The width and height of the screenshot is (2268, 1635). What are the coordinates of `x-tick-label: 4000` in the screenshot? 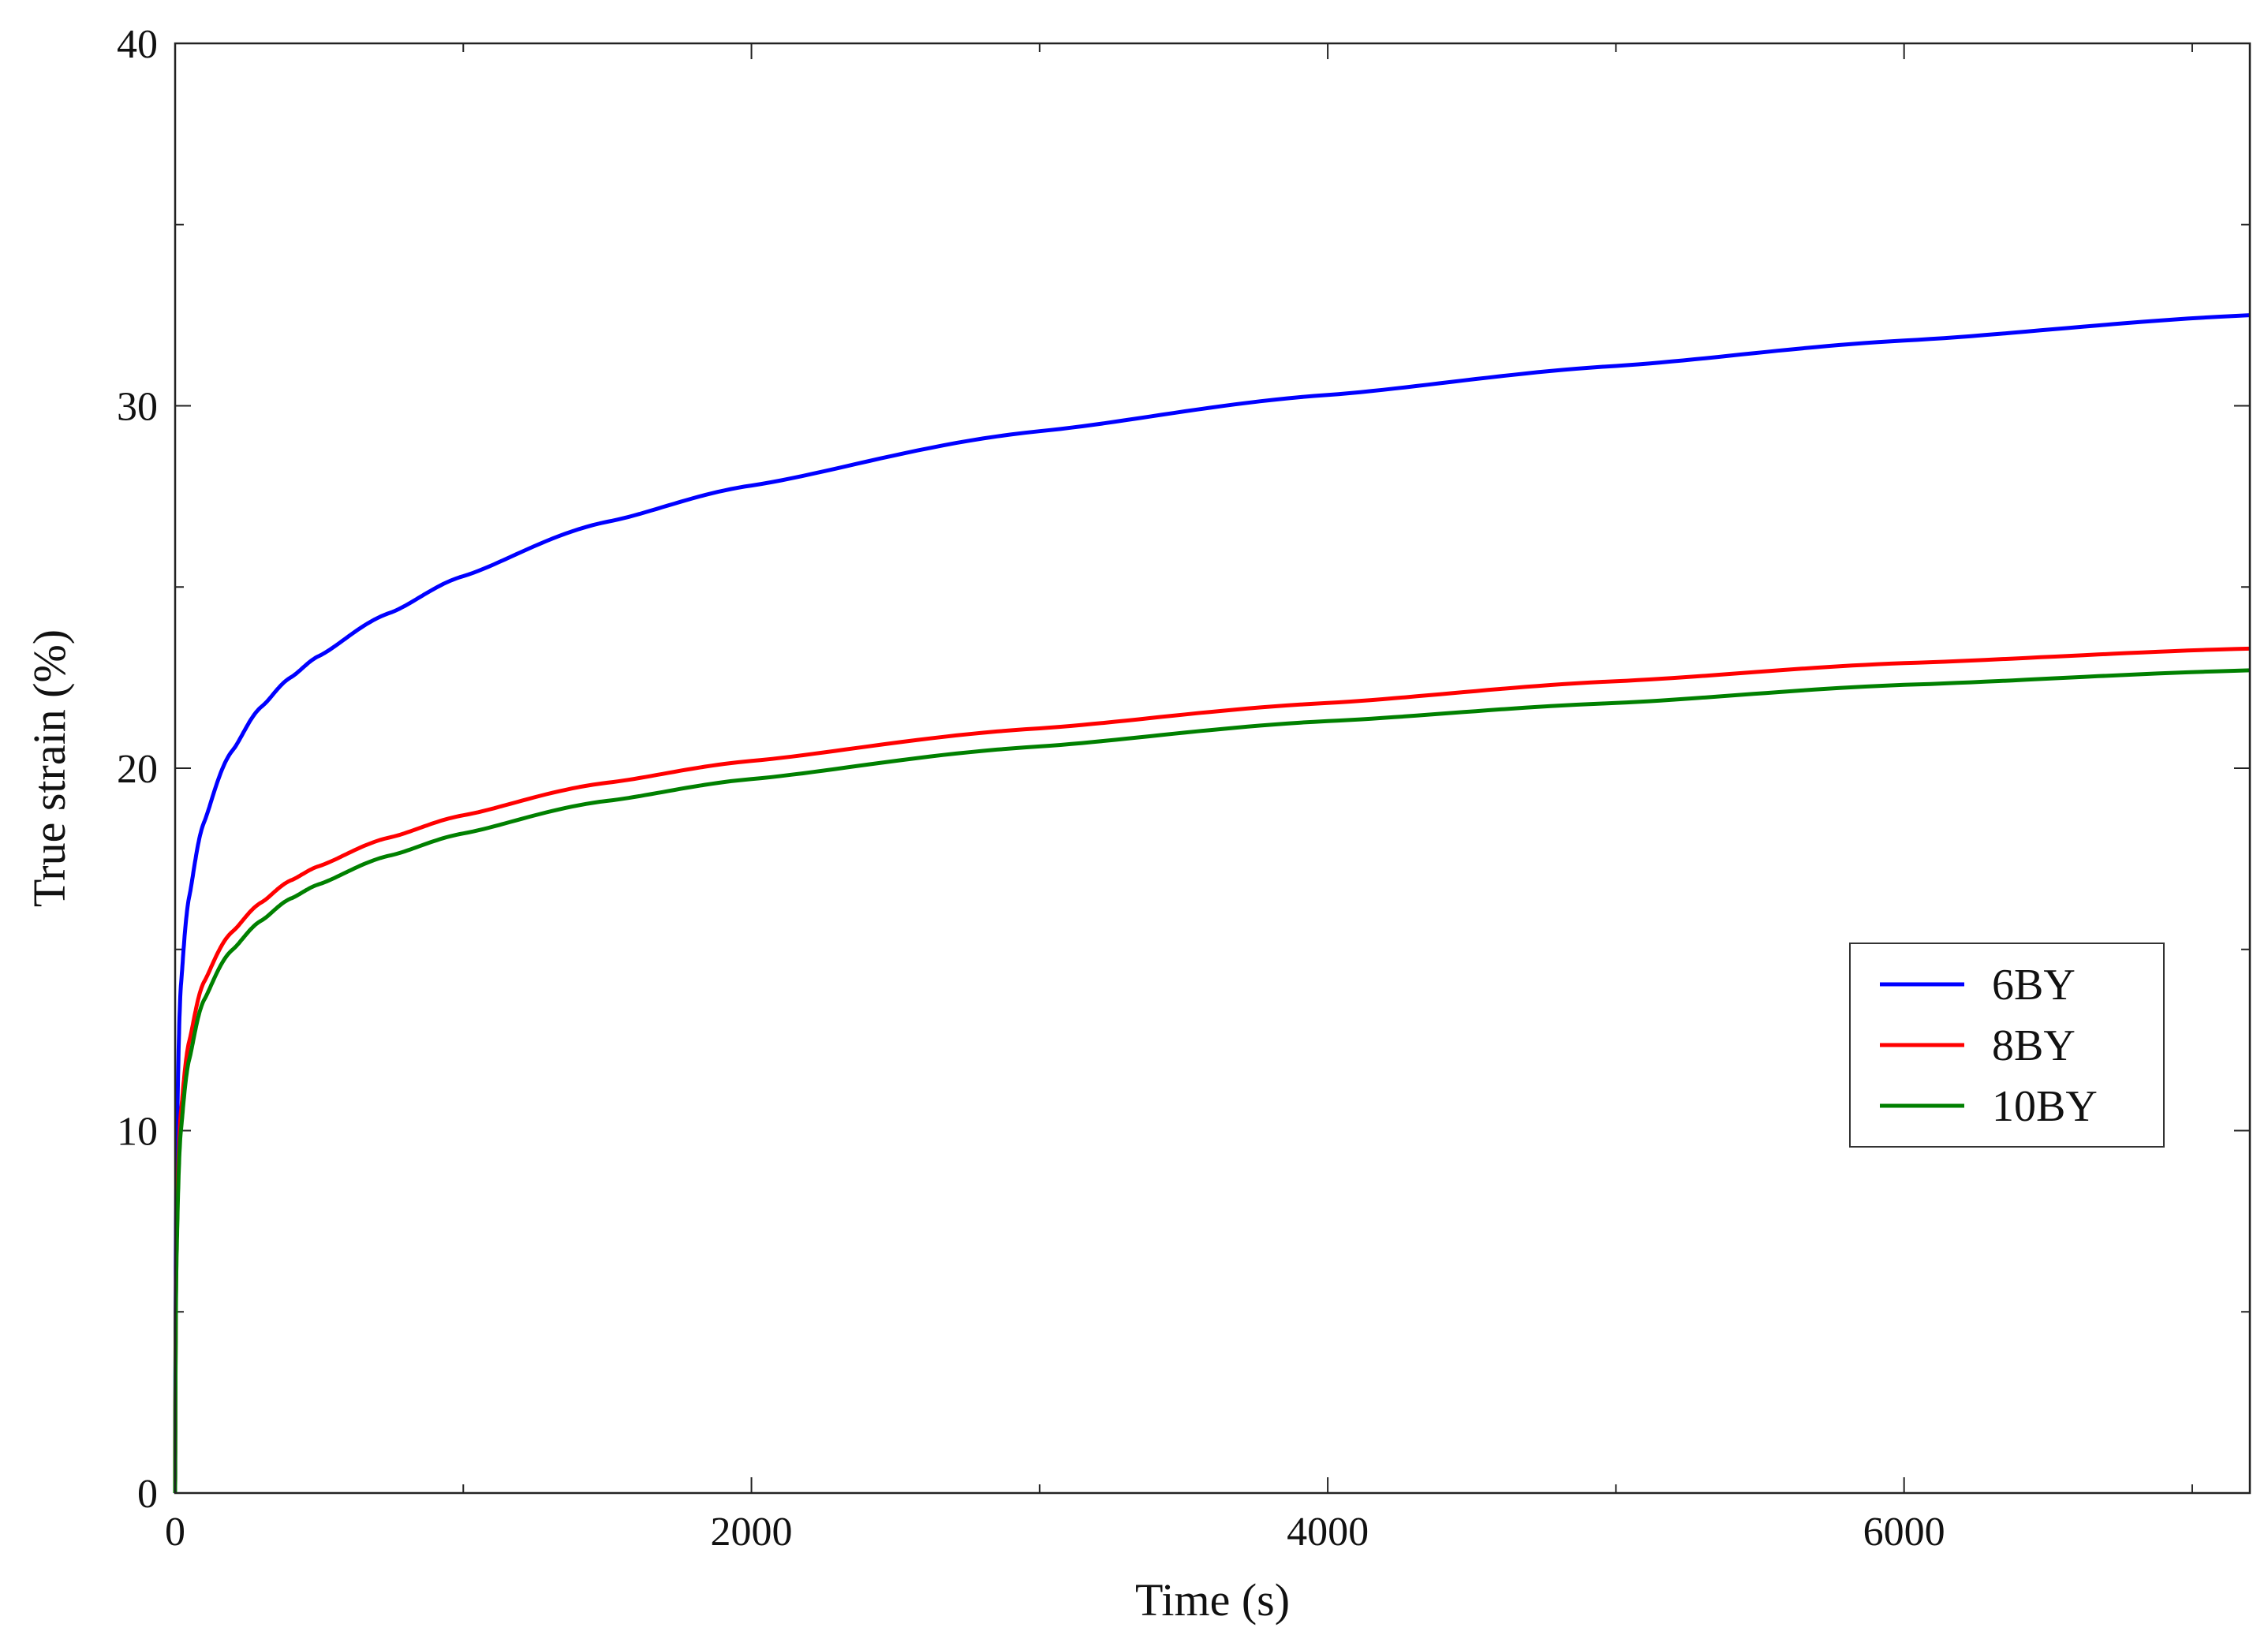 It's located at (1328, 1532).